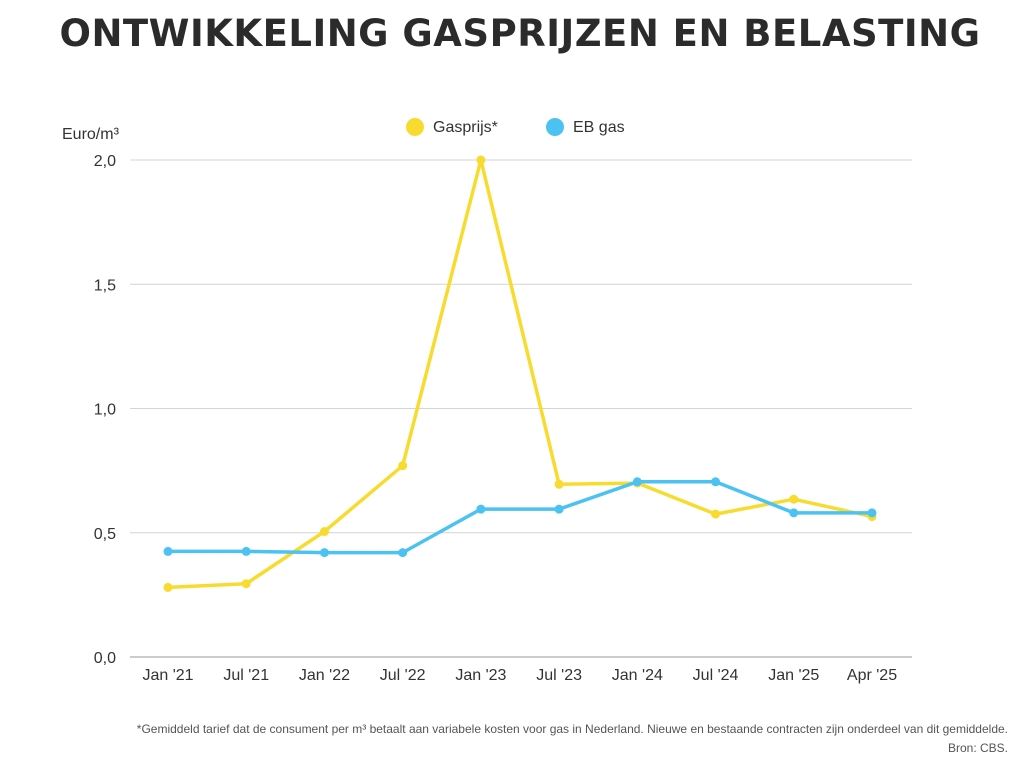  What do you see at coordinates (246, 675) in the screenshot?
I see `x-tick-label: Jul '21` at bounding box center [246, 675].